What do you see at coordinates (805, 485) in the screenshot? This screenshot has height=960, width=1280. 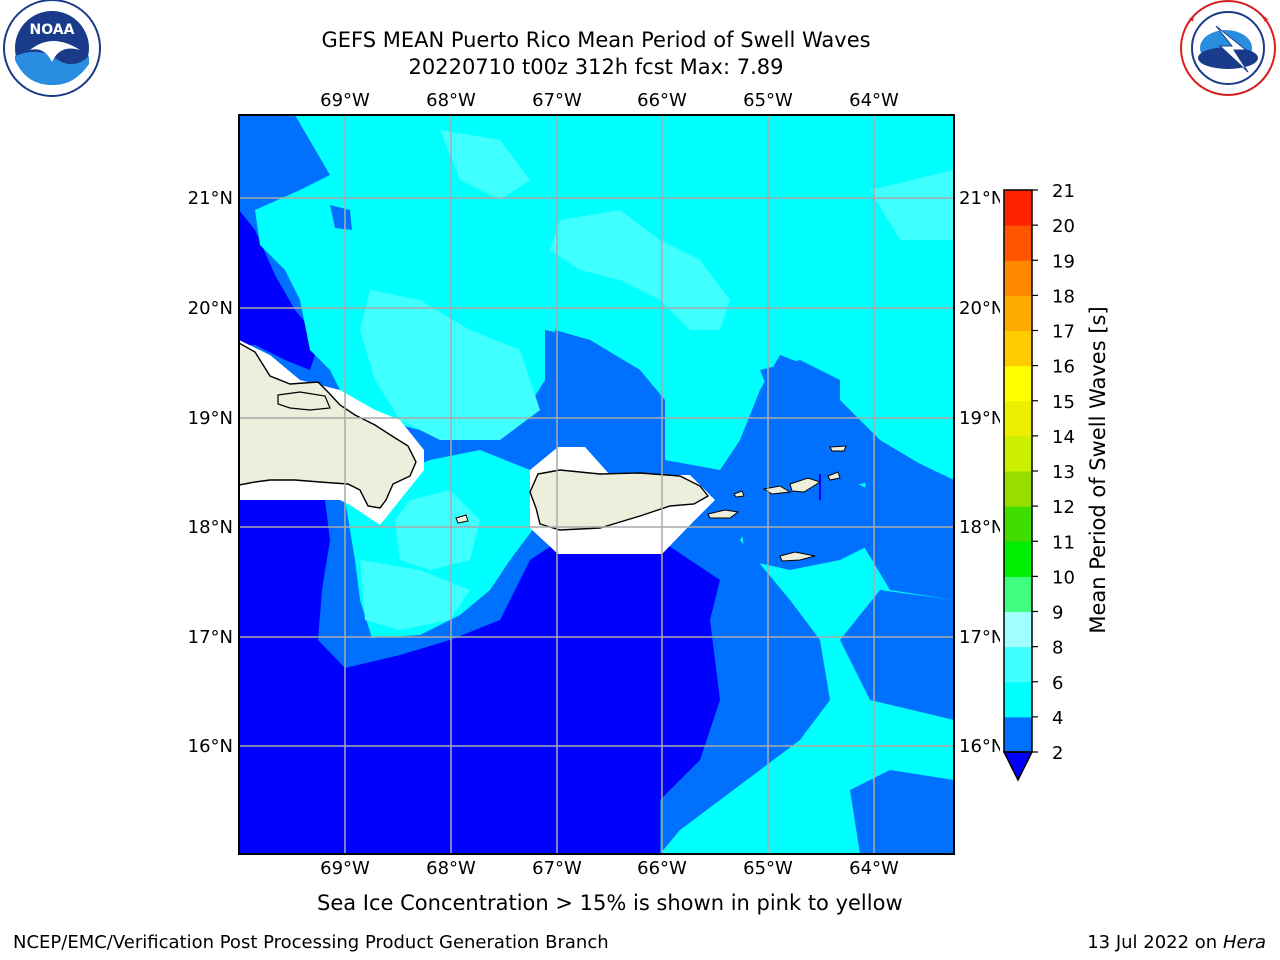 I see `land-bvi` at bounding box center [805, 485].